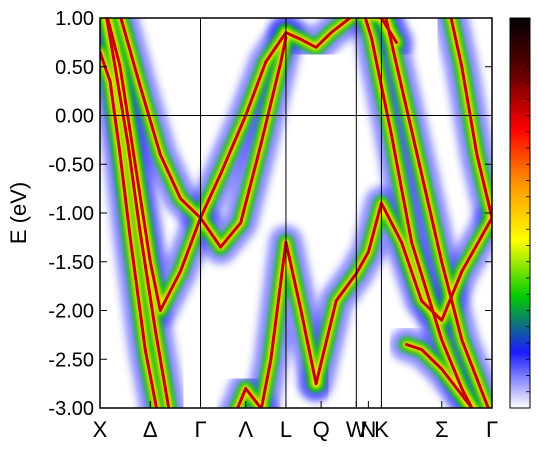 The height and width of the screenshot is (449, 538). What do you see at coordinates (249, 397) in the screenshot?
I see `band-12-core` at bounding box center [249, 397].